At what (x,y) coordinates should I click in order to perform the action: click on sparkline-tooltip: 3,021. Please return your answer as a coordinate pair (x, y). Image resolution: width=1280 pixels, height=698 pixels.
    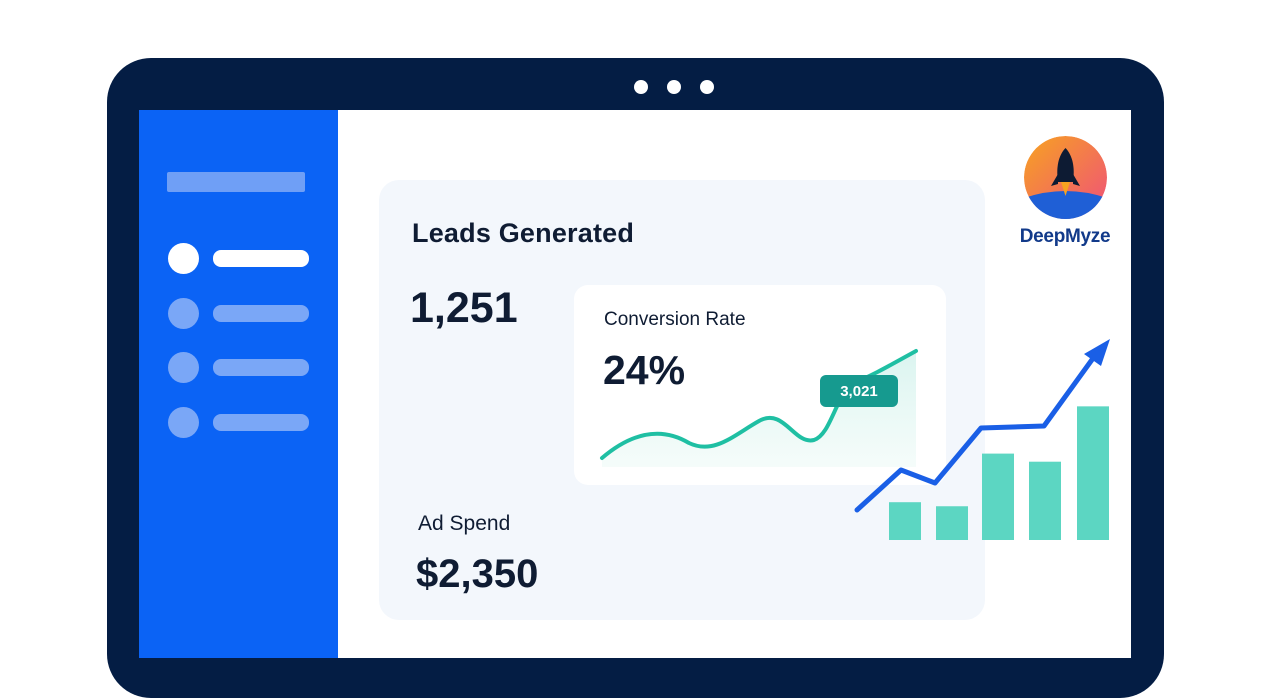
    Looking at the image, I should click on (859, 391).